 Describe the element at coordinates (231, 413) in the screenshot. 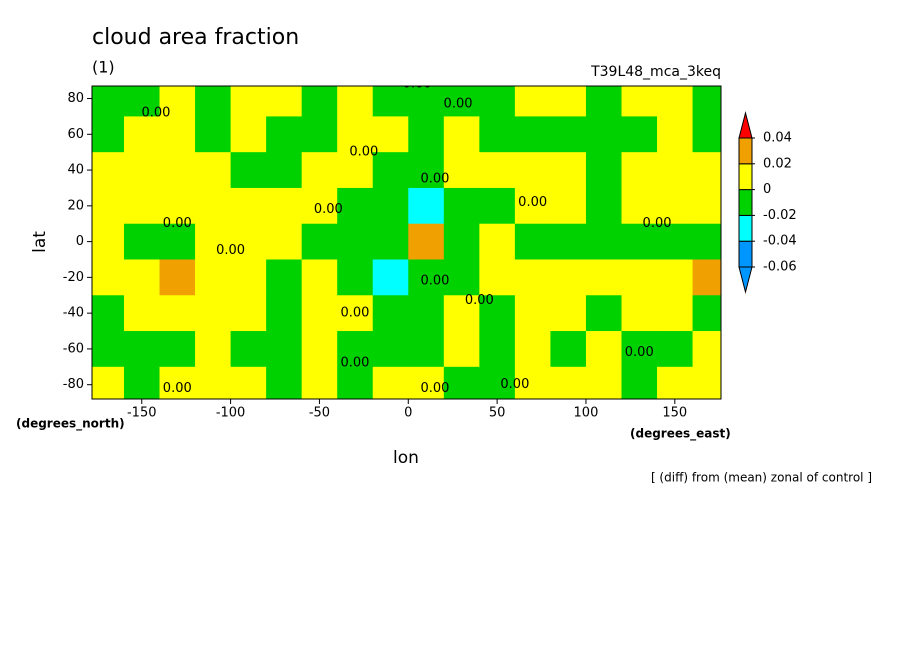

I see `x-tick-label: -100` at that location.